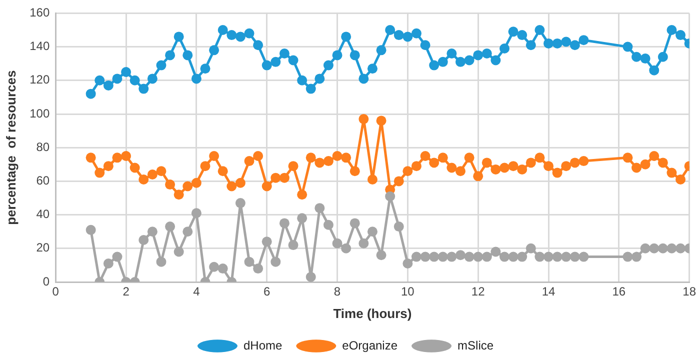  Describe the element at coordinates (43, 247) in the screenshot. I see `y-tick-label: 20` at that location.